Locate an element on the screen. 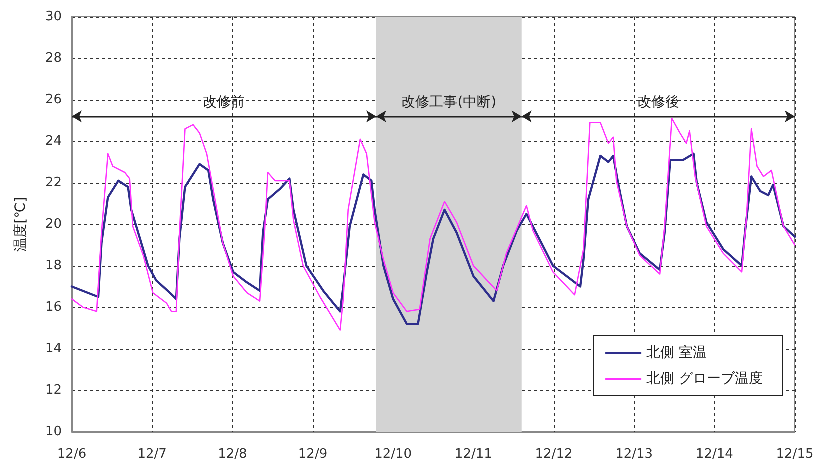 The image size is (819, 466). legend-label: 北側 室温 is located at coordinates (677, 353).